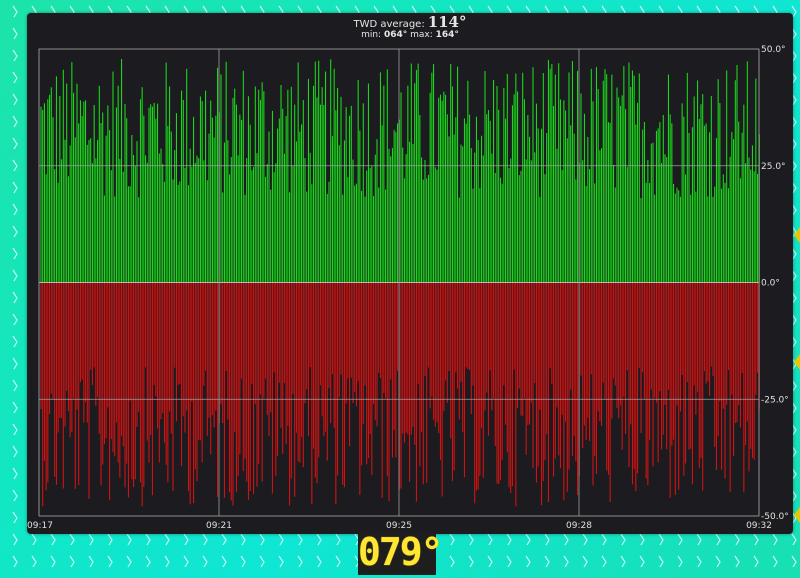 The width and height of the screenshot is (800, 578). Describe the element at coordinates (371, 35) in the screenshot. I see `min-label: min:` at that location.